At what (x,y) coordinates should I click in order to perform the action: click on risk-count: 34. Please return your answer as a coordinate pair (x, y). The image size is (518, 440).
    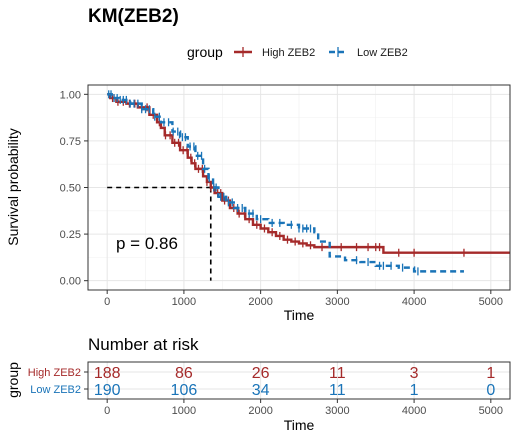
    Looking at the image, I should click on (261, 390).